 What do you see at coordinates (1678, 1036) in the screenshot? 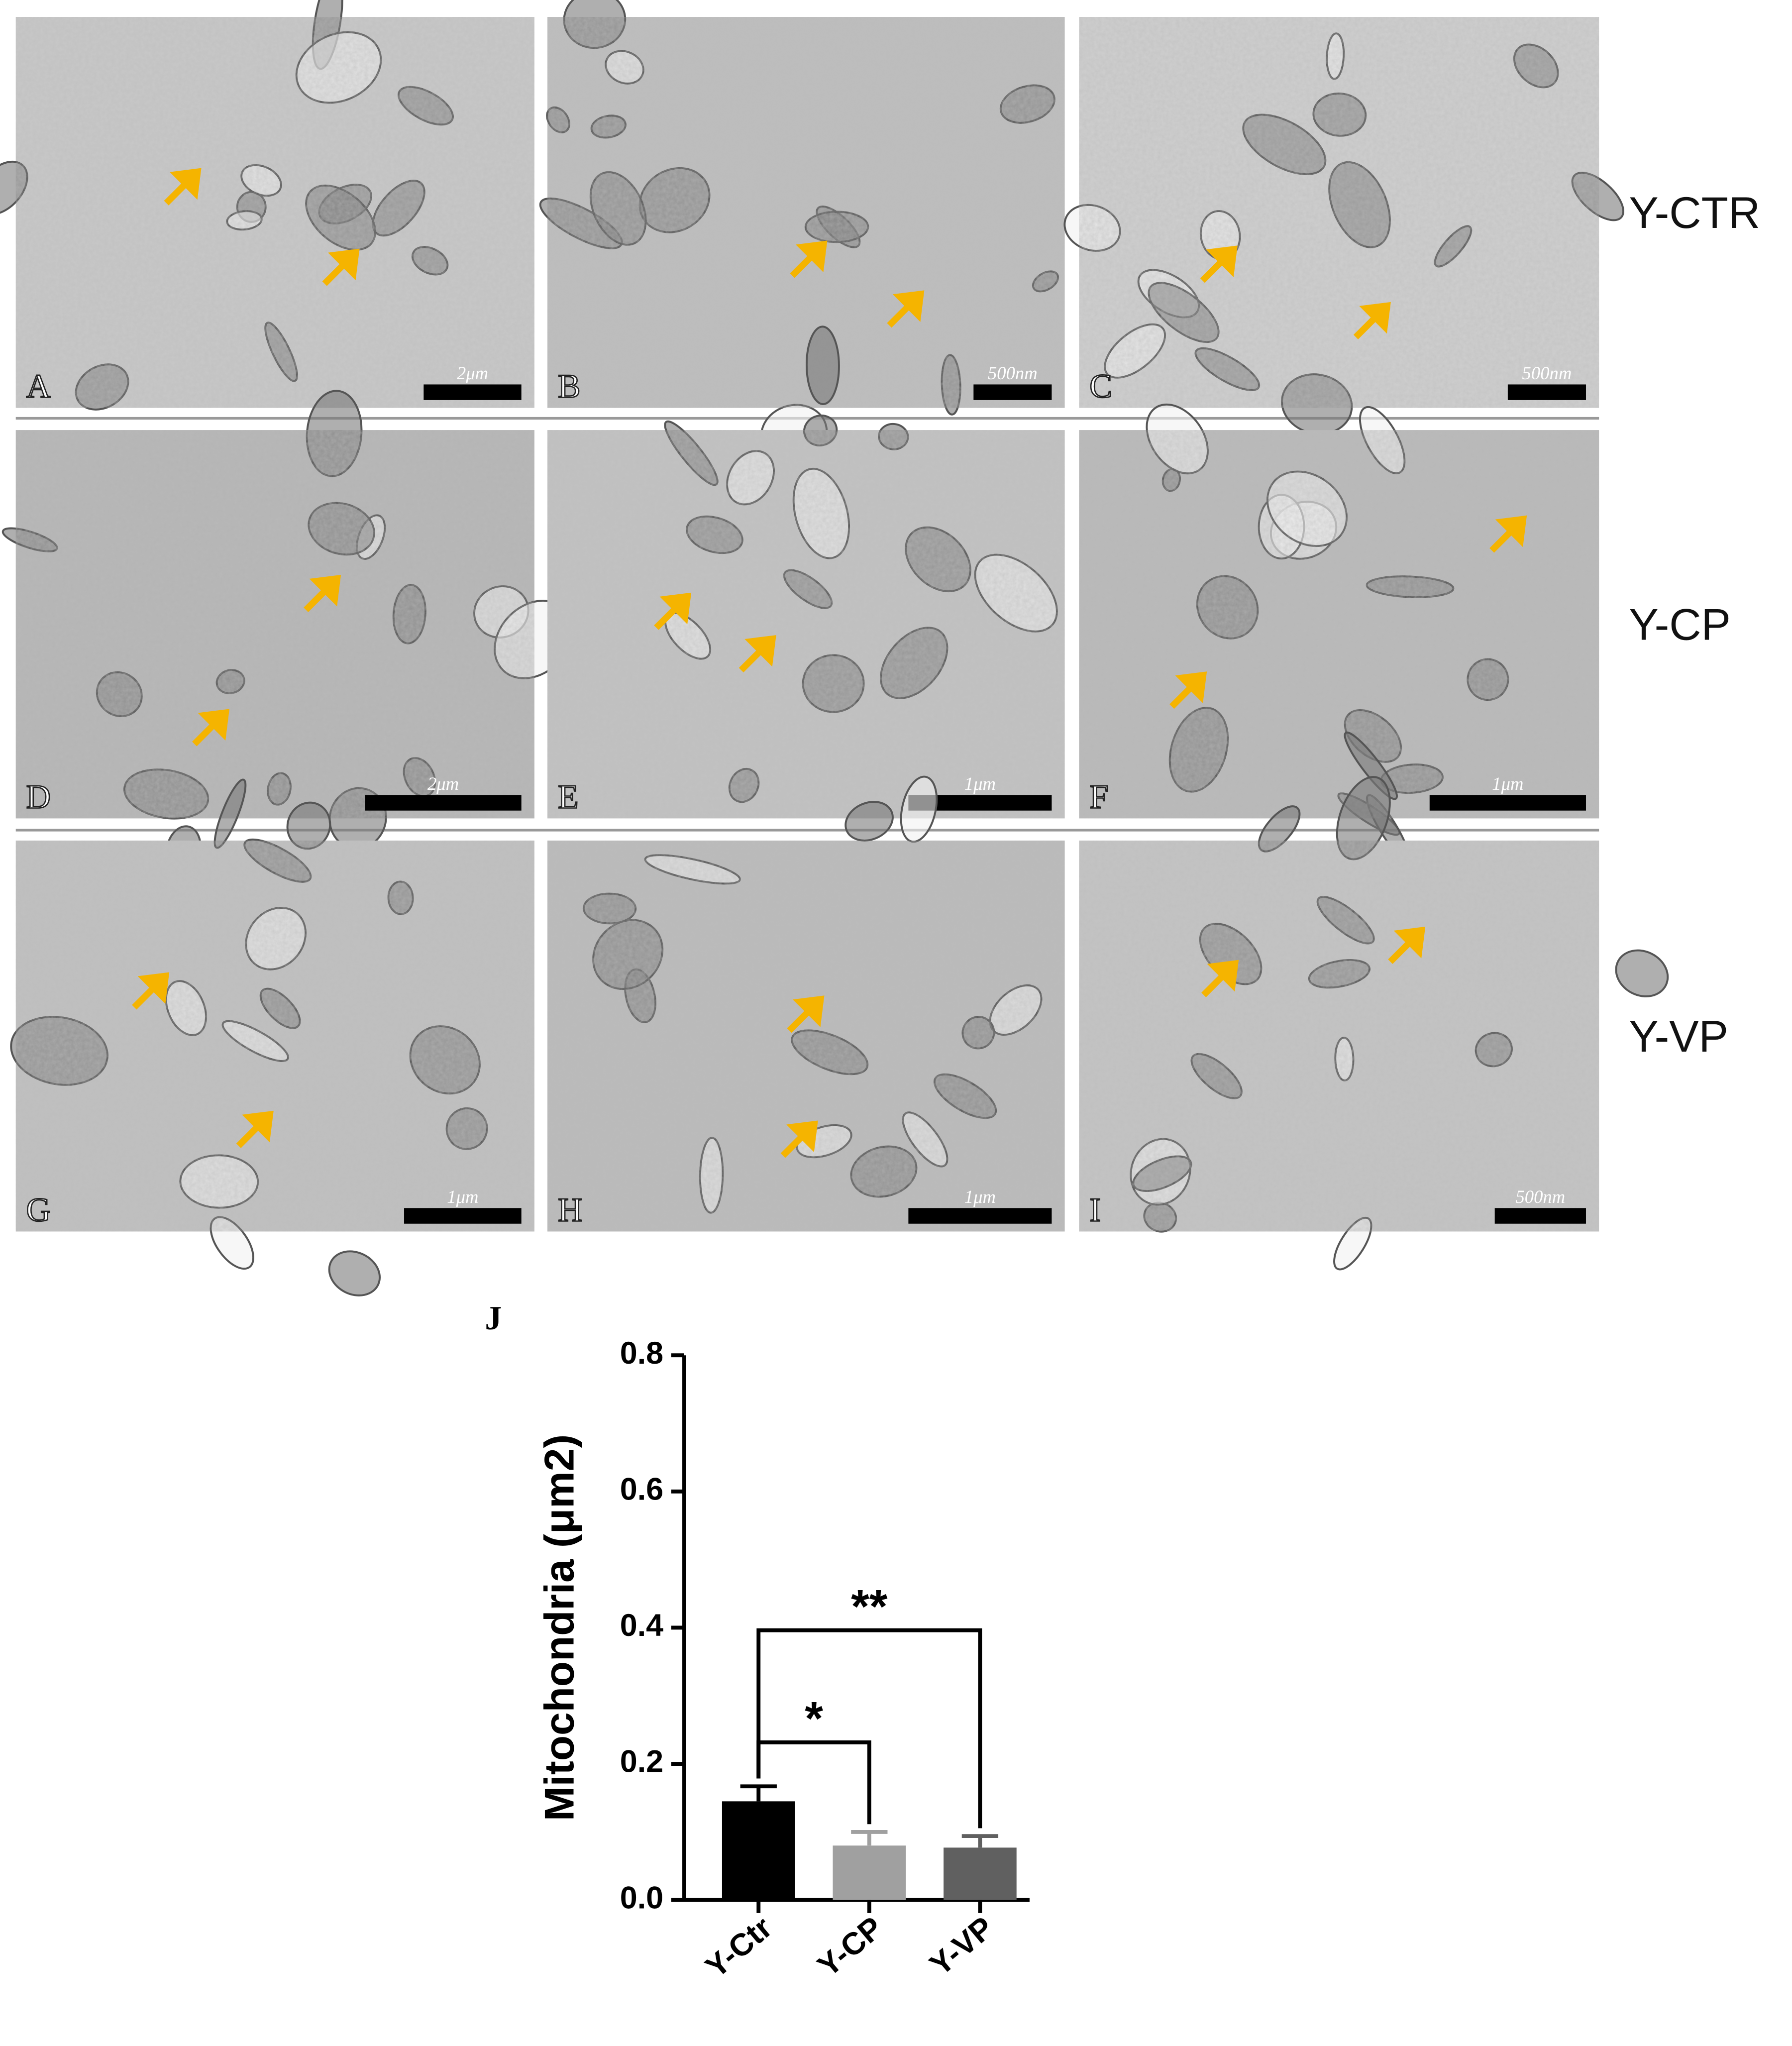
I see `row-label: Y-VP` at bounding box center [1678, 1036].